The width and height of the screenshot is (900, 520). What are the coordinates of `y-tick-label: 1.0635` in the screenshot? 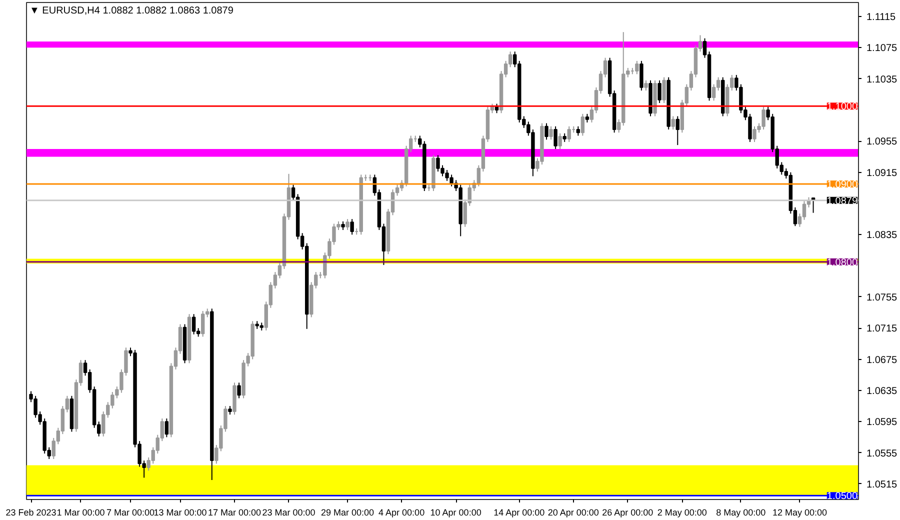 It's located at (882, 391).